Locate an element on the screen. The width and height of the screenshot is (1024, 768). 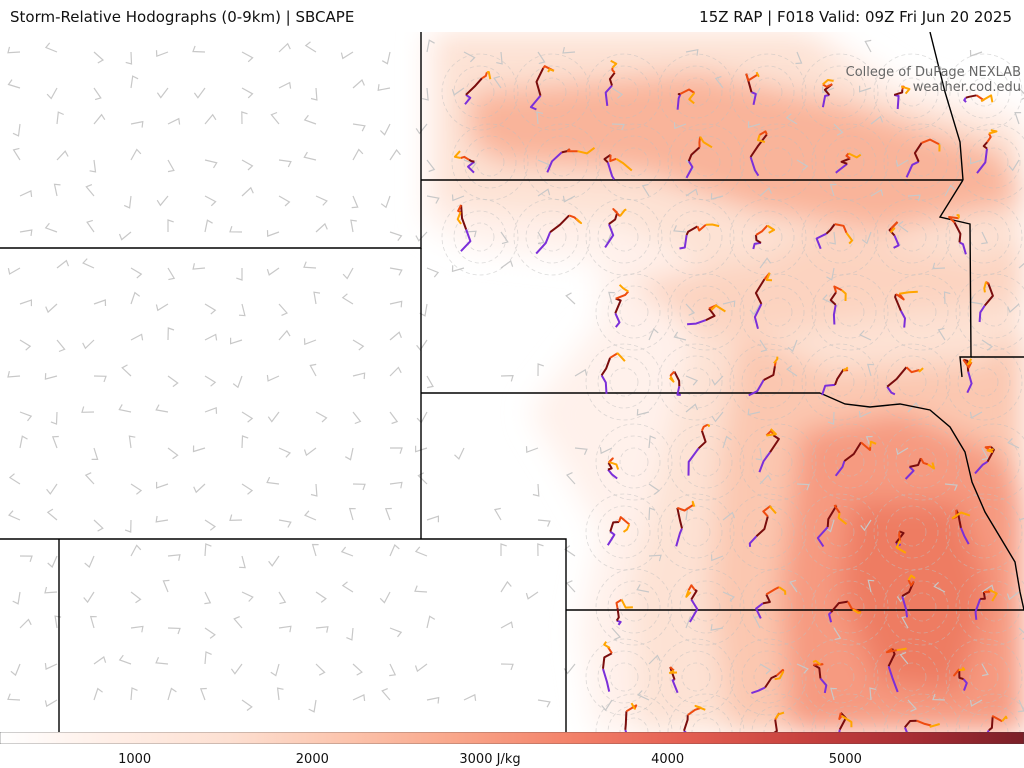
credit-line-2: weather.cod.edu is located at coordinates (966, 87).